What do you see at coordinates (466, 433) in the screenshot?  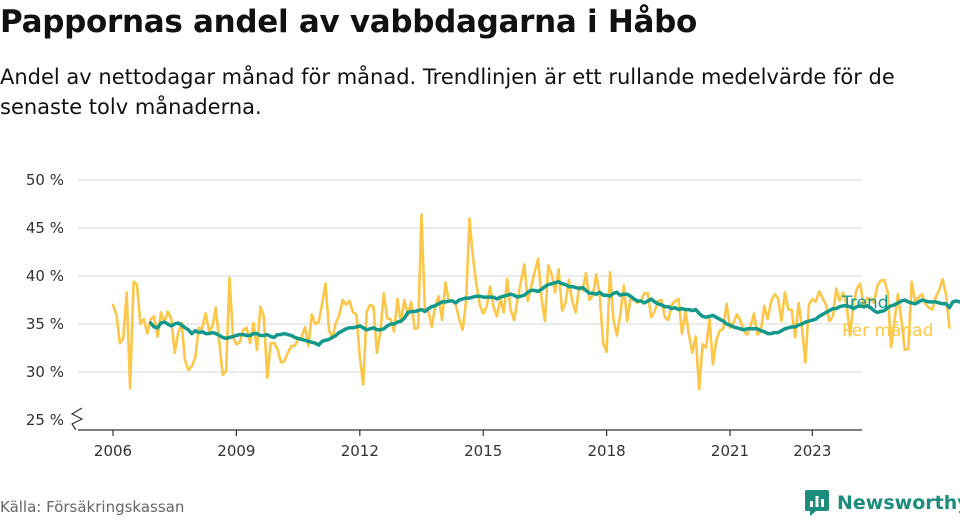 I see `x-axis: 2006 2009 2012 2015 2018 2021 2023` at bounding box center [466, 433].